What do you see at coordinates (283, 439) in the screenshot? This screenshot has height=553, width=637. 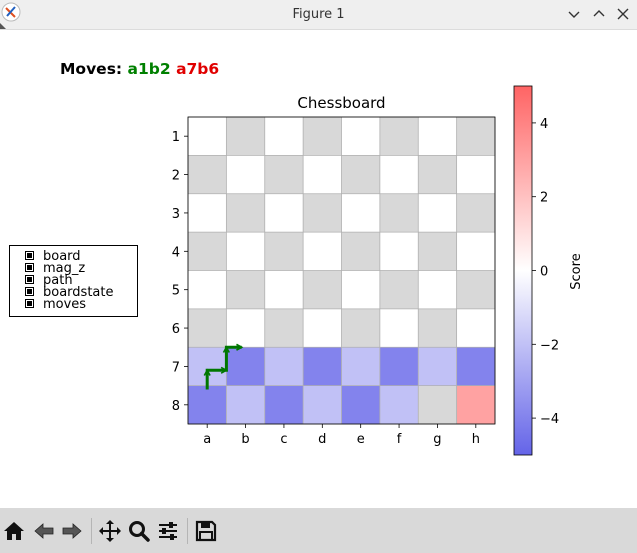 I see `x-tick-label: c` at bounding box center [283, 439].